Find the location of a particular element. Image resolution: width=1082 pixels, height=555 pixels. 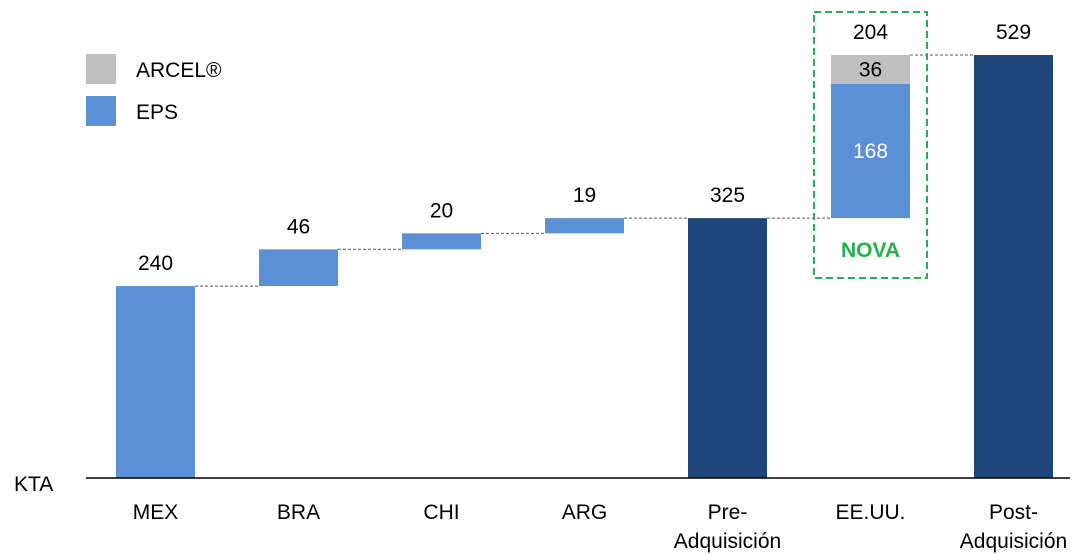

highlight-box-nova is located at coordinates (870, 145).